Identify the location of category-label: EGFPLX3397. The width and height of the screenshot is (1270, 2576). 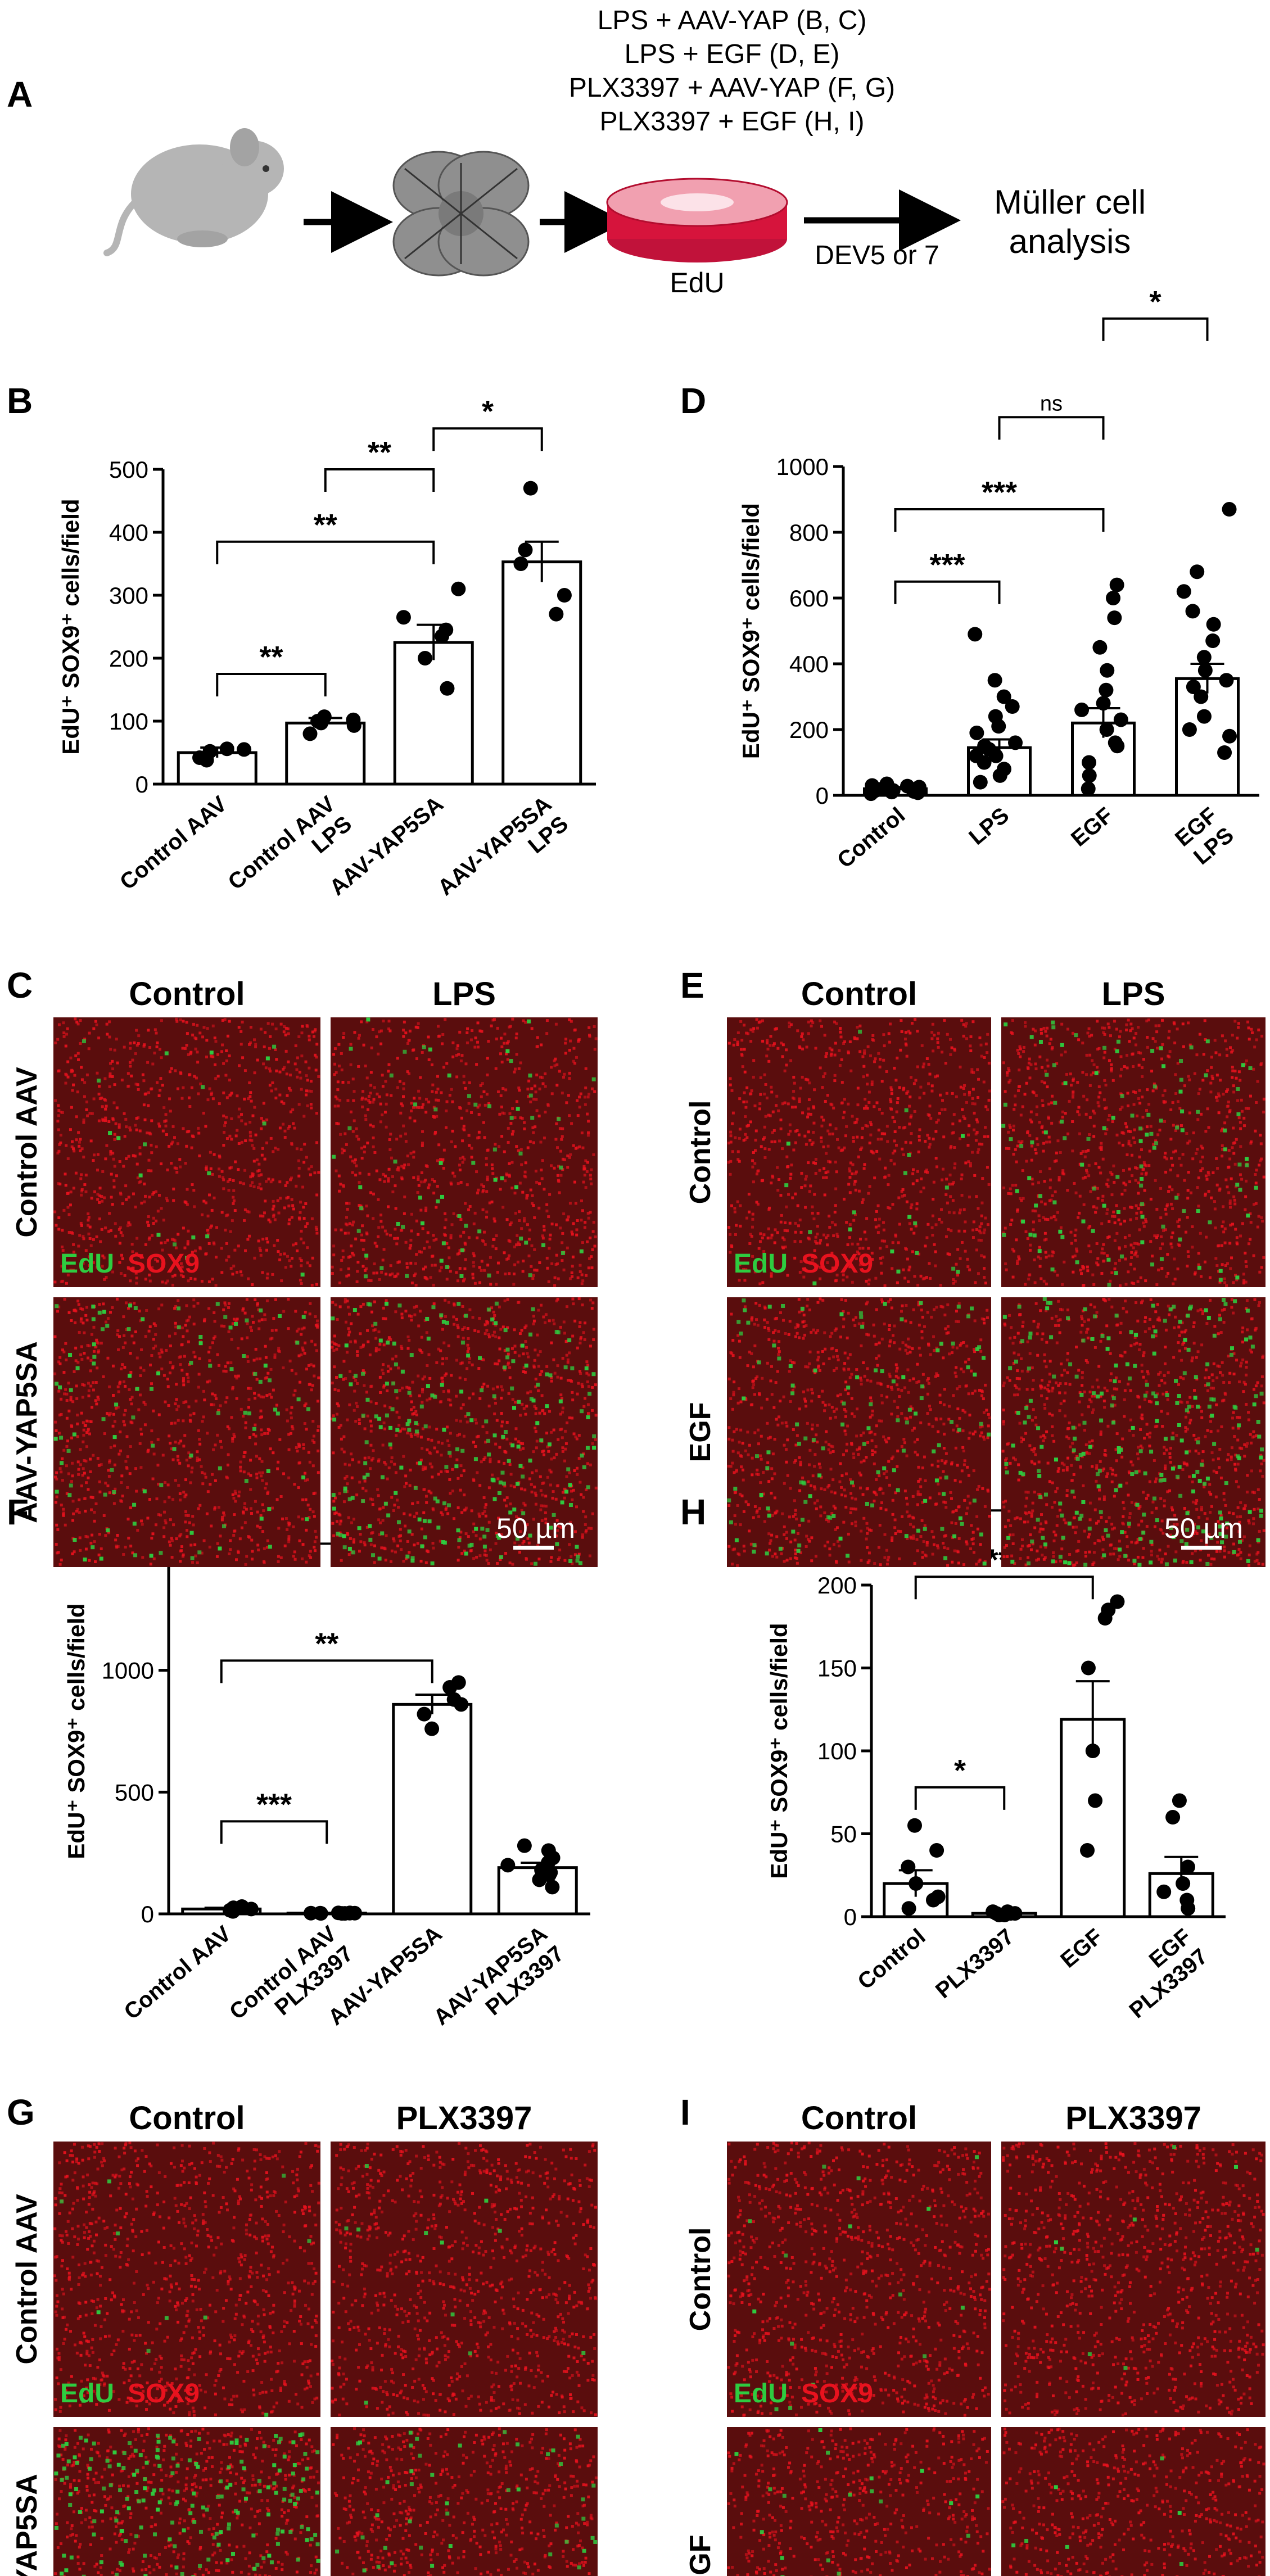
(1160, 1974).